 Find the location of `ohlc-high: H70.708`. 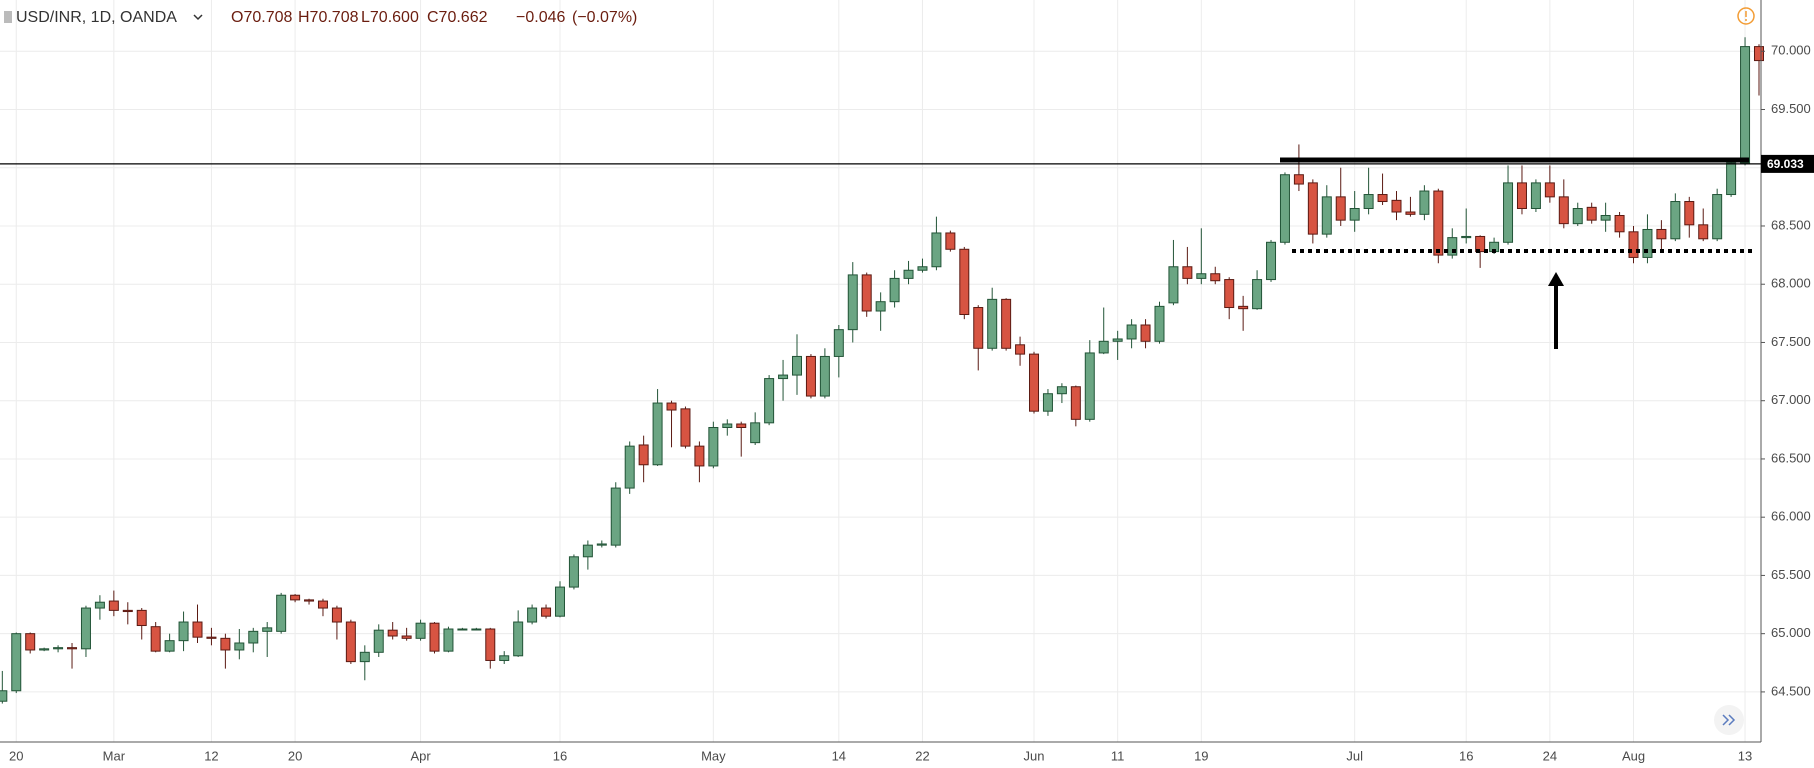

ohlc-high: H70.708 is located at coordinates (328, 17).